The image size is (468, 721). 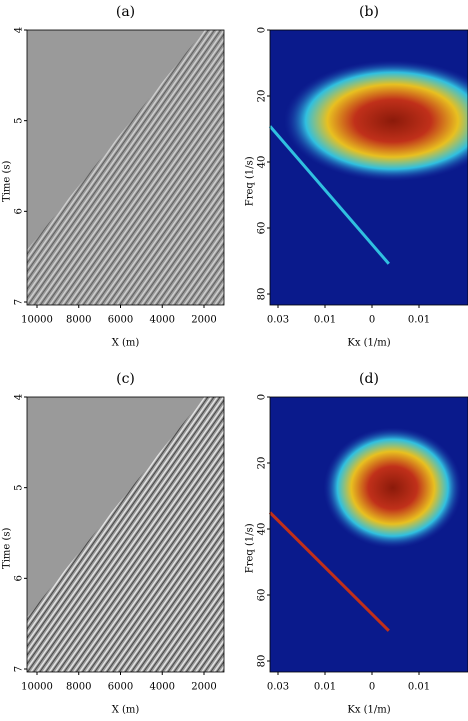 I want to click on panel-label: (d), so click(x=369, y=379).